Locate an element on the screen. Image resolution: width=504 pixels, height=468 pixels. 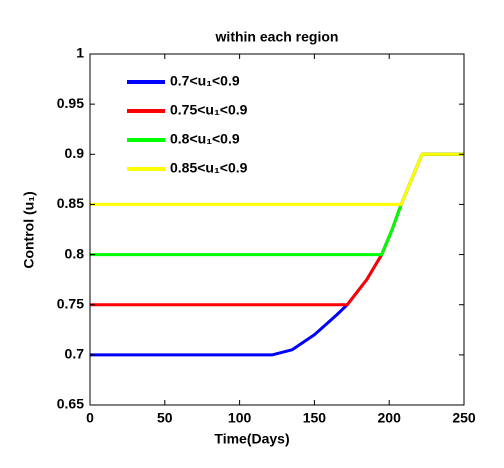
x-tick-label: 50 is located at coordinates (165, 418).